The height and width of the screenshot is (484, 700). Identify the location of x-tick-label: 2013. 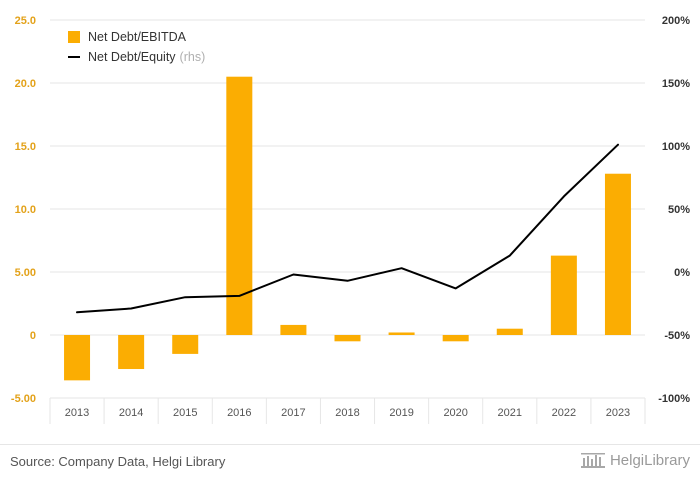
(77, 413).